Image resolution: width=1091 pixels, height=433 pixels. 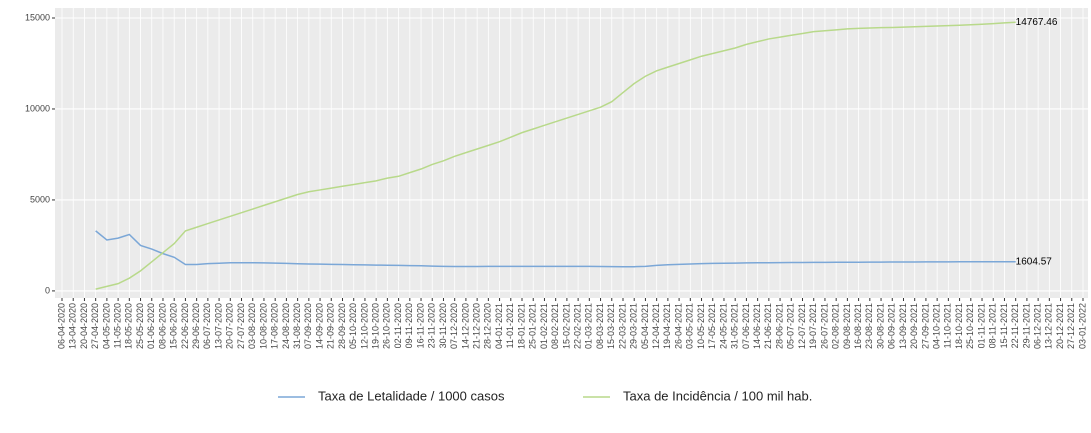 I want to click on x-tick-label: 08-06-2020, so click(x=162, y=326).